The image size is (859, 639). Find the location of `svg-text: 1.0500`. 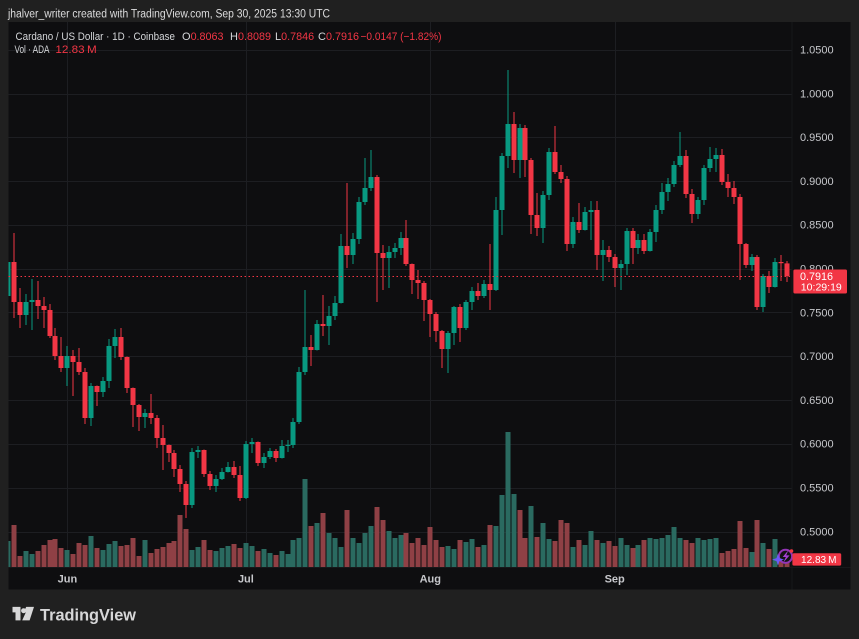

svg-text: 1.0500 is located at coordinates (817, 51).